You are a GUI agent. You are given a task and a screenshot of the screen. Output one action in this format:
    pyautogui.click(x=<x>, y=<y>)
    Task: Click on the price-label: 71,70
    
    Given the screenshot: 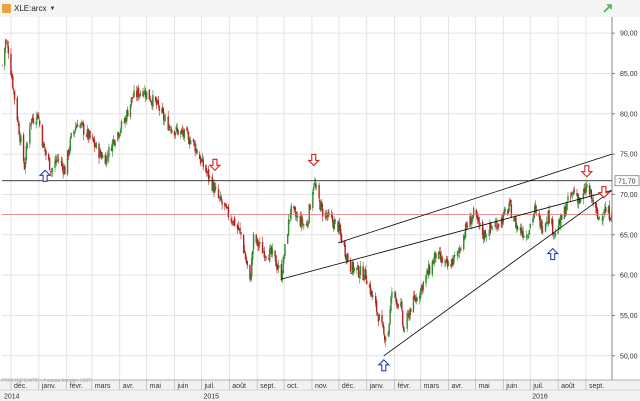 What is the action you would take?
    pyautogui.click(x=627, y=181)
    